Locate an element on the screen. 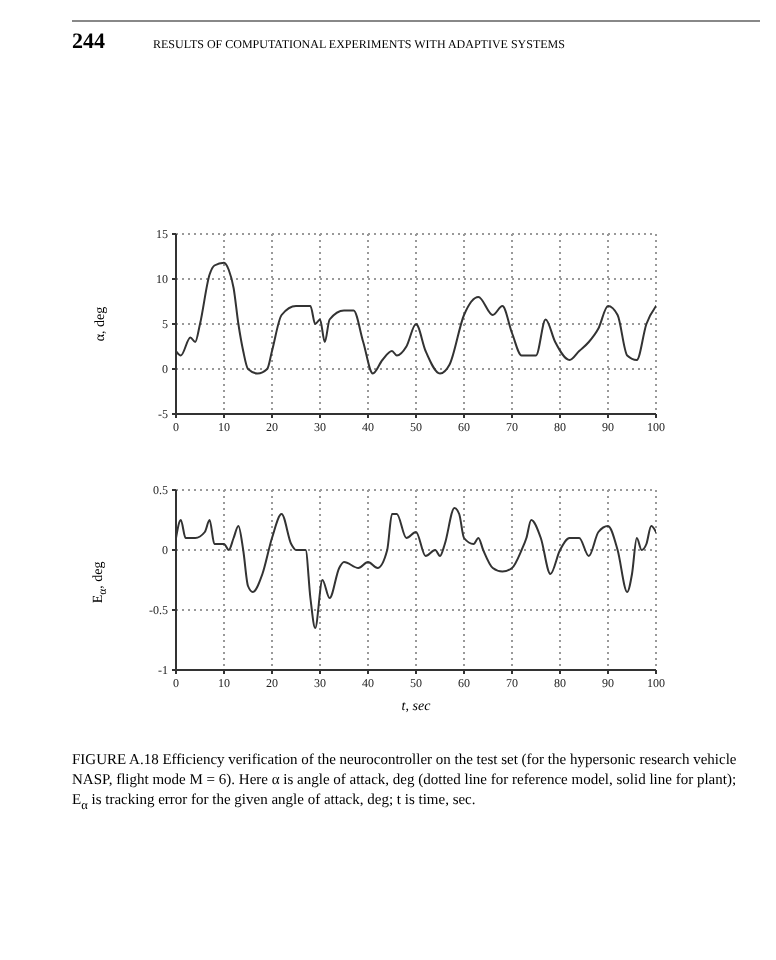  text: 244 is located at coordinates (88, 42).